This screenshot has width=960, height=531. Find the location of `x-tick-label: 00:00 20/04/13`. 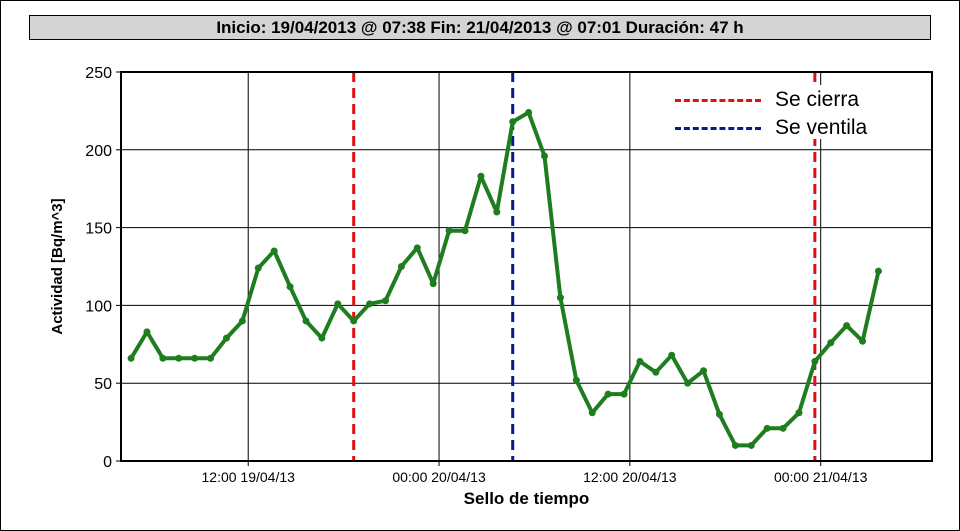

x-tick-label: 00:00 20/04/13 is located at coordinates (439, 477).